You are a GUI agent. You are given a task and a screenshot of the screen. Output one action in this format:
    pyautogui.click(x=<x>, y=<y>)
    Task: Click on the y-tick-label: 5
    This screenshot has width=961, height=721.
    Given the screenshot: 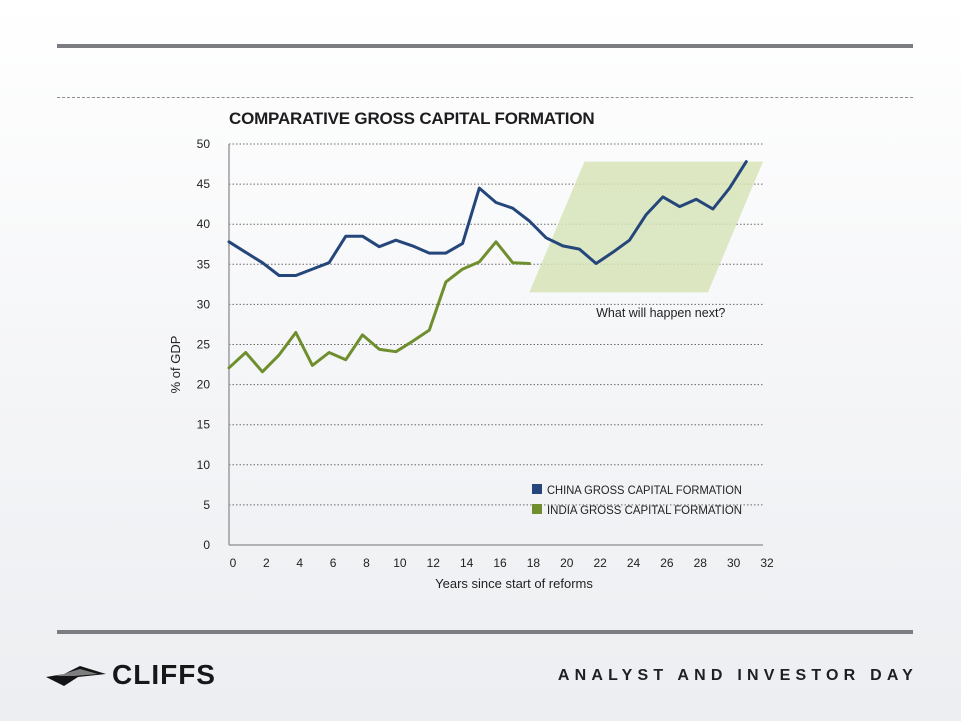 What is the action you would take?
    pyautogui.click(x=206, y=505)
    